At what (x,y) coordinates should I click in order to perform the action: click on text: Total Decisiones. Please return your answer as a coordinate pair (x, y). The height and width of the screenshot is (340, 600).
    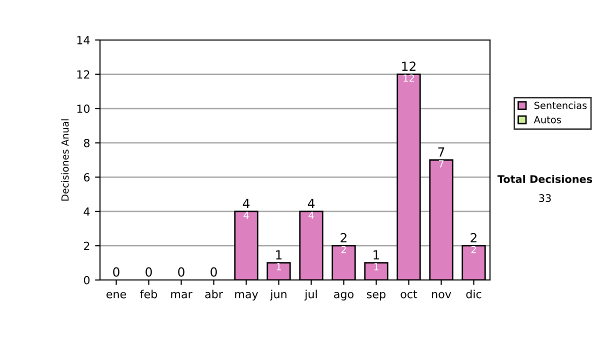
    Looking at the image, I should click on (544, 179).